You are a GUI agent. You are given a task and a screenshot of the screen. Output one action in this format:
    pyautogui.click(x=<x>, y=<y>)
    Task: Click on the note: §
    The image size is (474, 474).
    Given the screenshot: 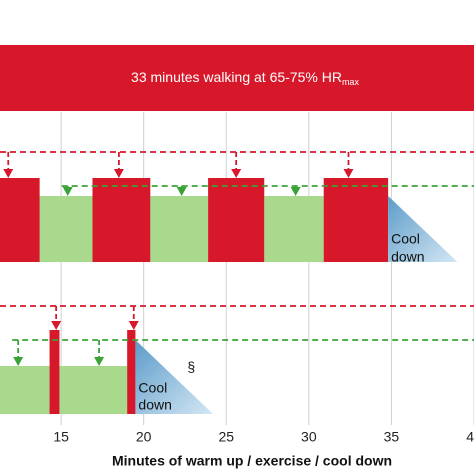 What is the action you would take?
    pyautogui.click(x=191, y=367)
    